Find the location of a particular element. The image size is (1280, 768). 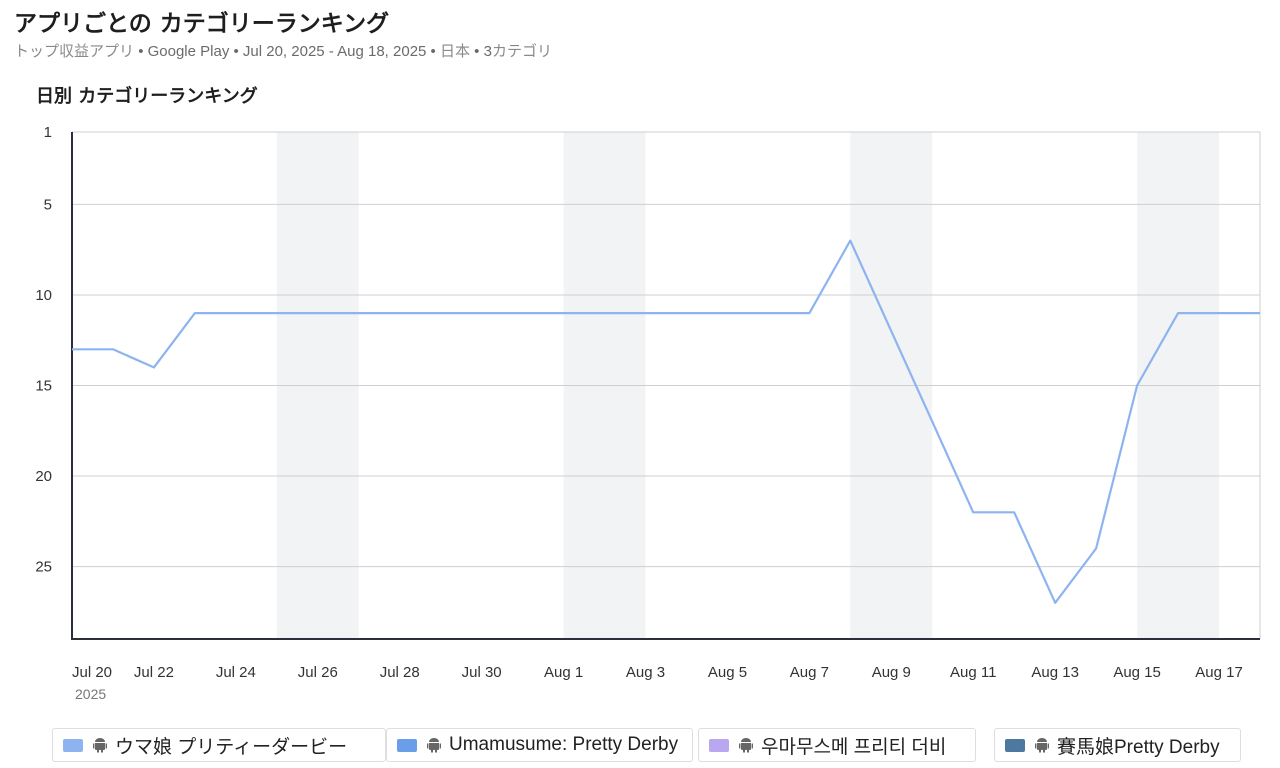

y-tick-label: 10 is located at coordinates (43, 295).